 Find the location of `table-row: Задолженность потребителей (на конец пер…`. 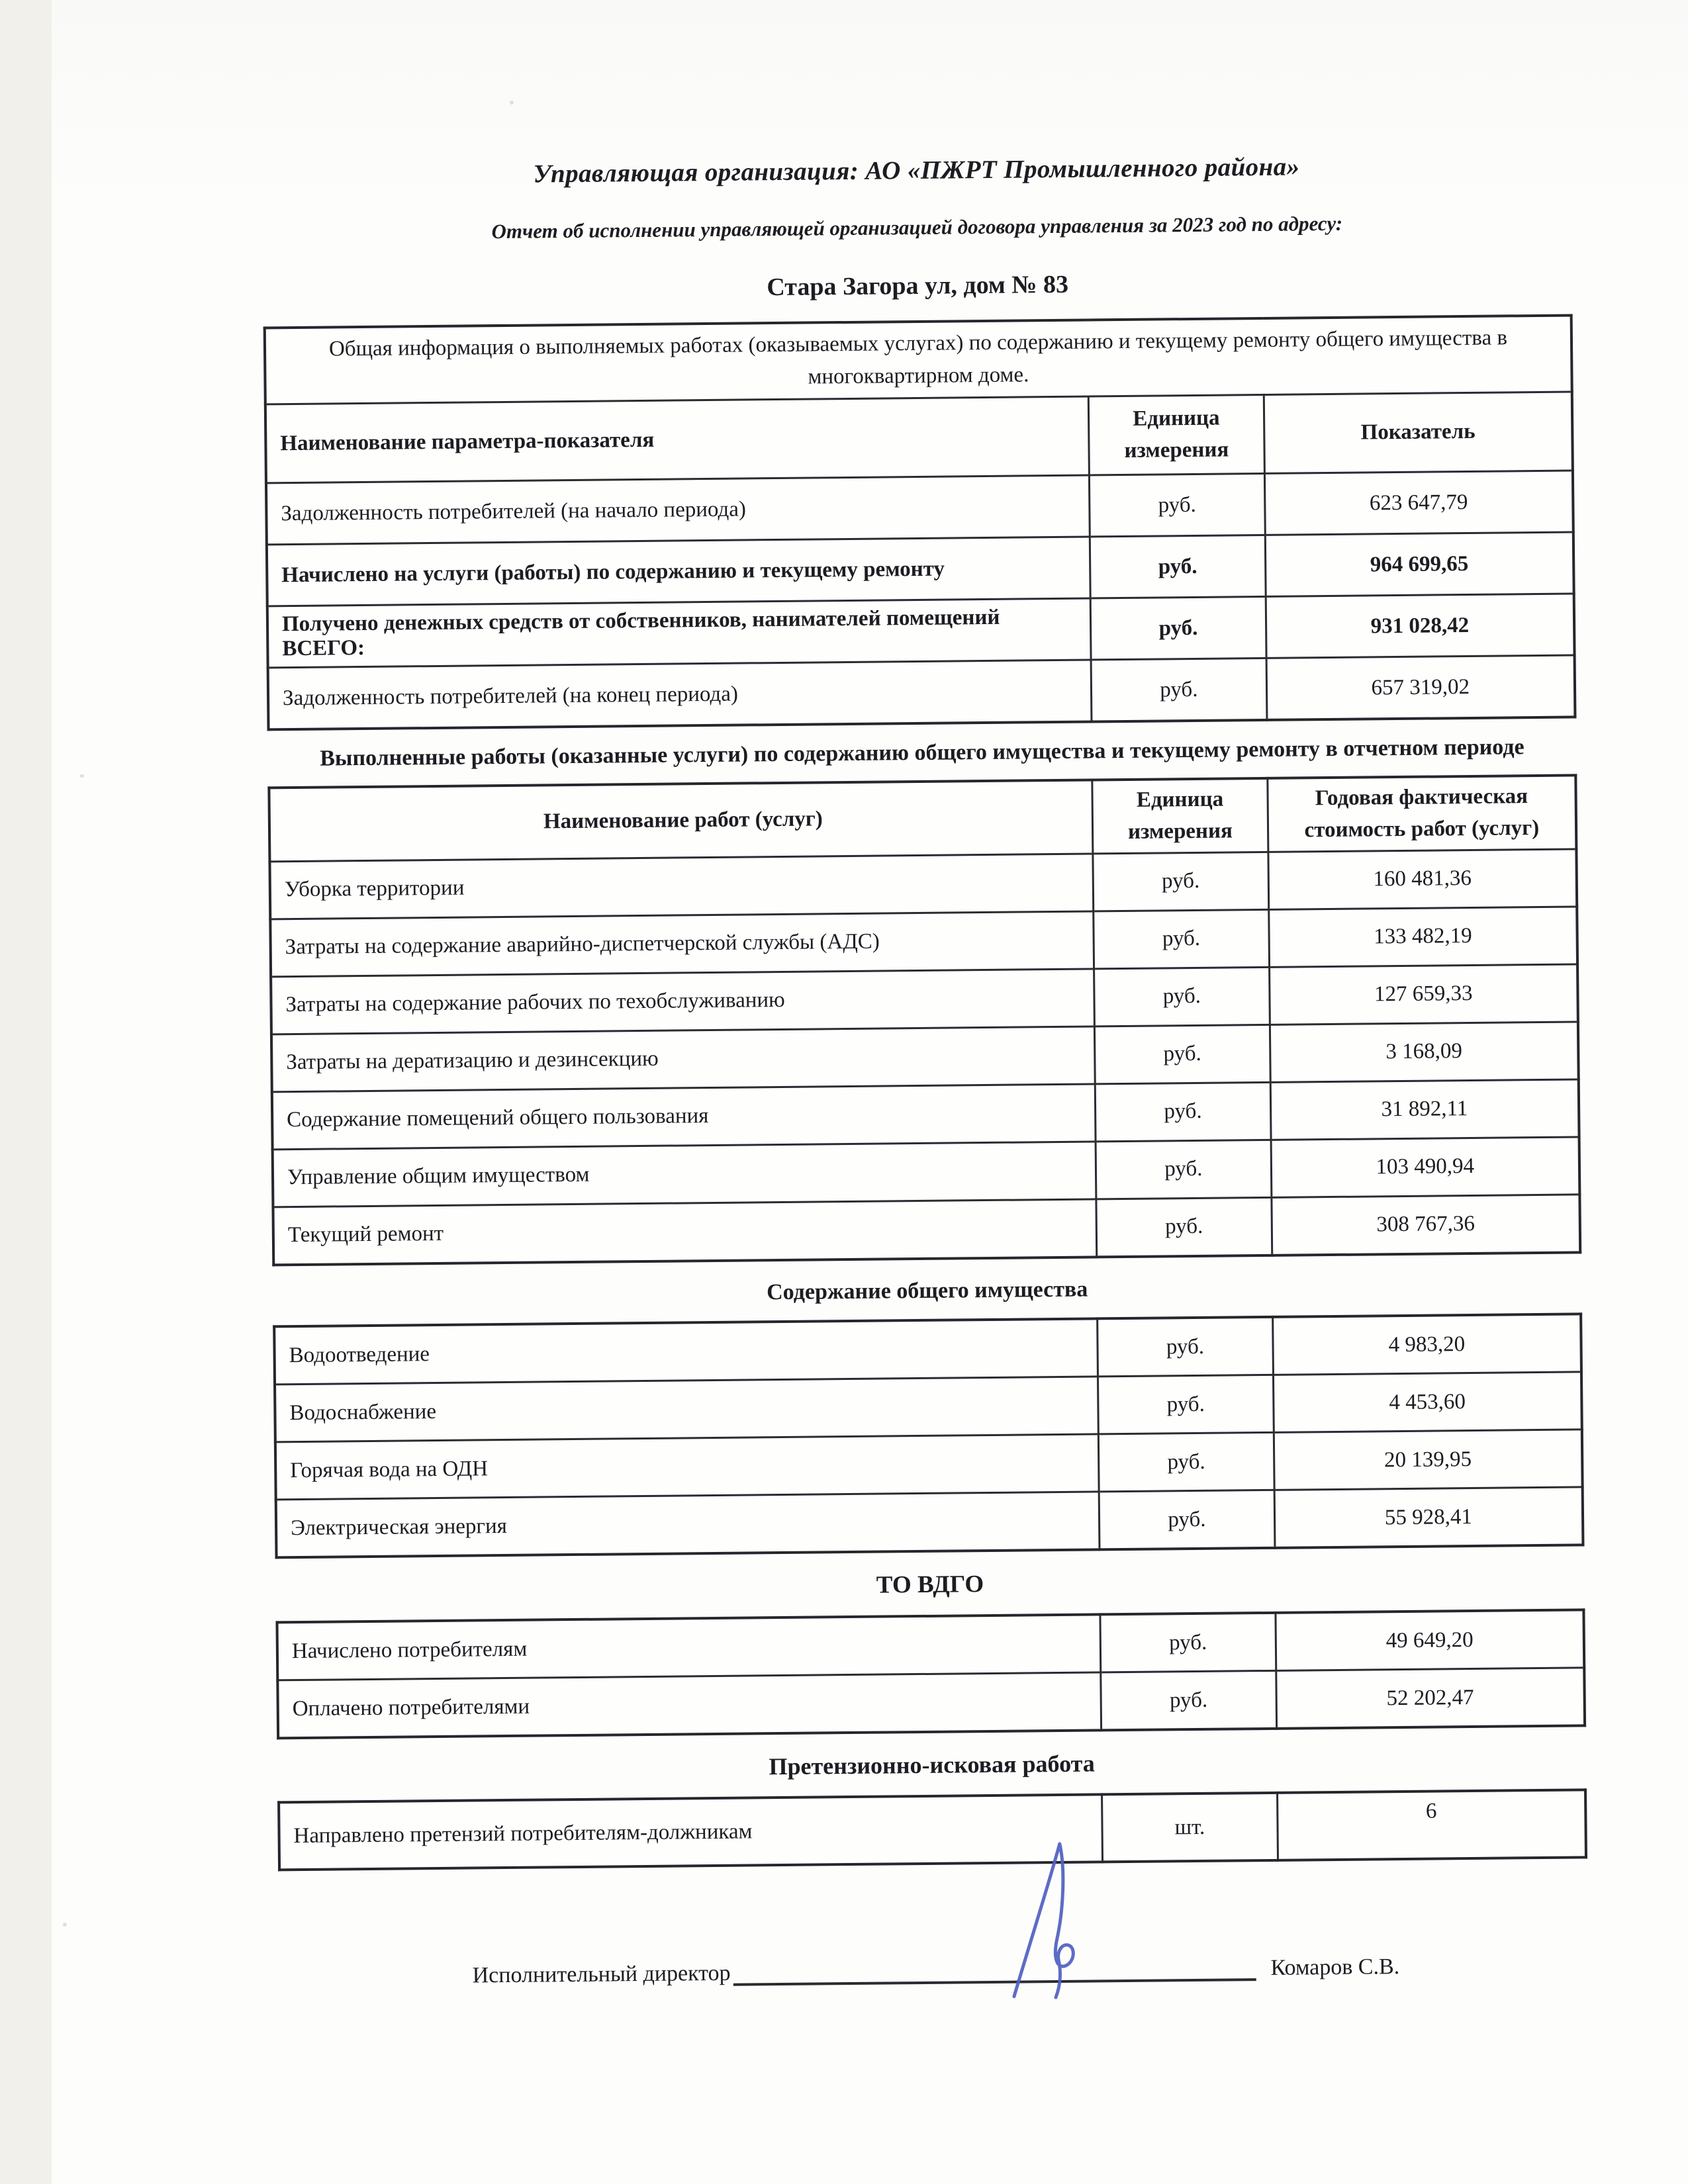

table-row: Задолженность потребителей (на конец пер… is located at coordinates (921, 692).